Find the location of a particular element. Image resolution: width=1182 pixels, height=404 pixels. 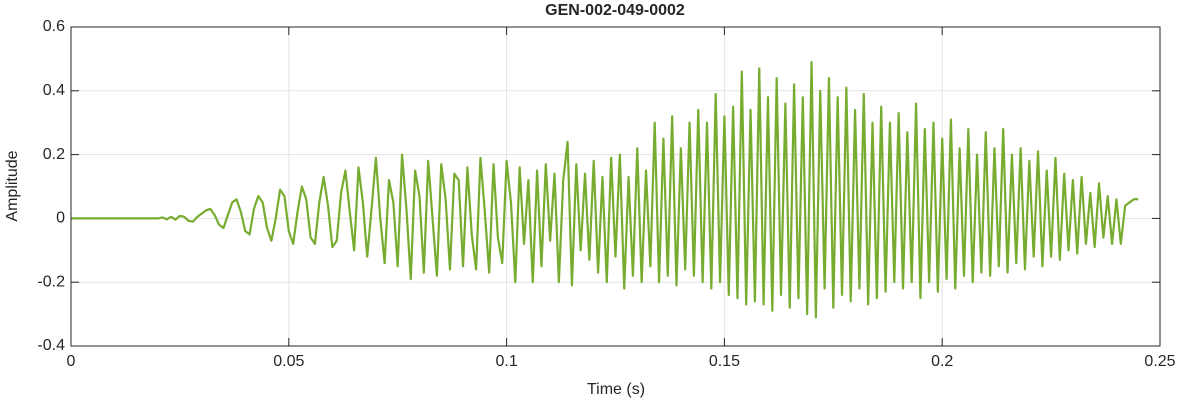

y-tick-label: 0.2 is located at coordinates (54, 154).